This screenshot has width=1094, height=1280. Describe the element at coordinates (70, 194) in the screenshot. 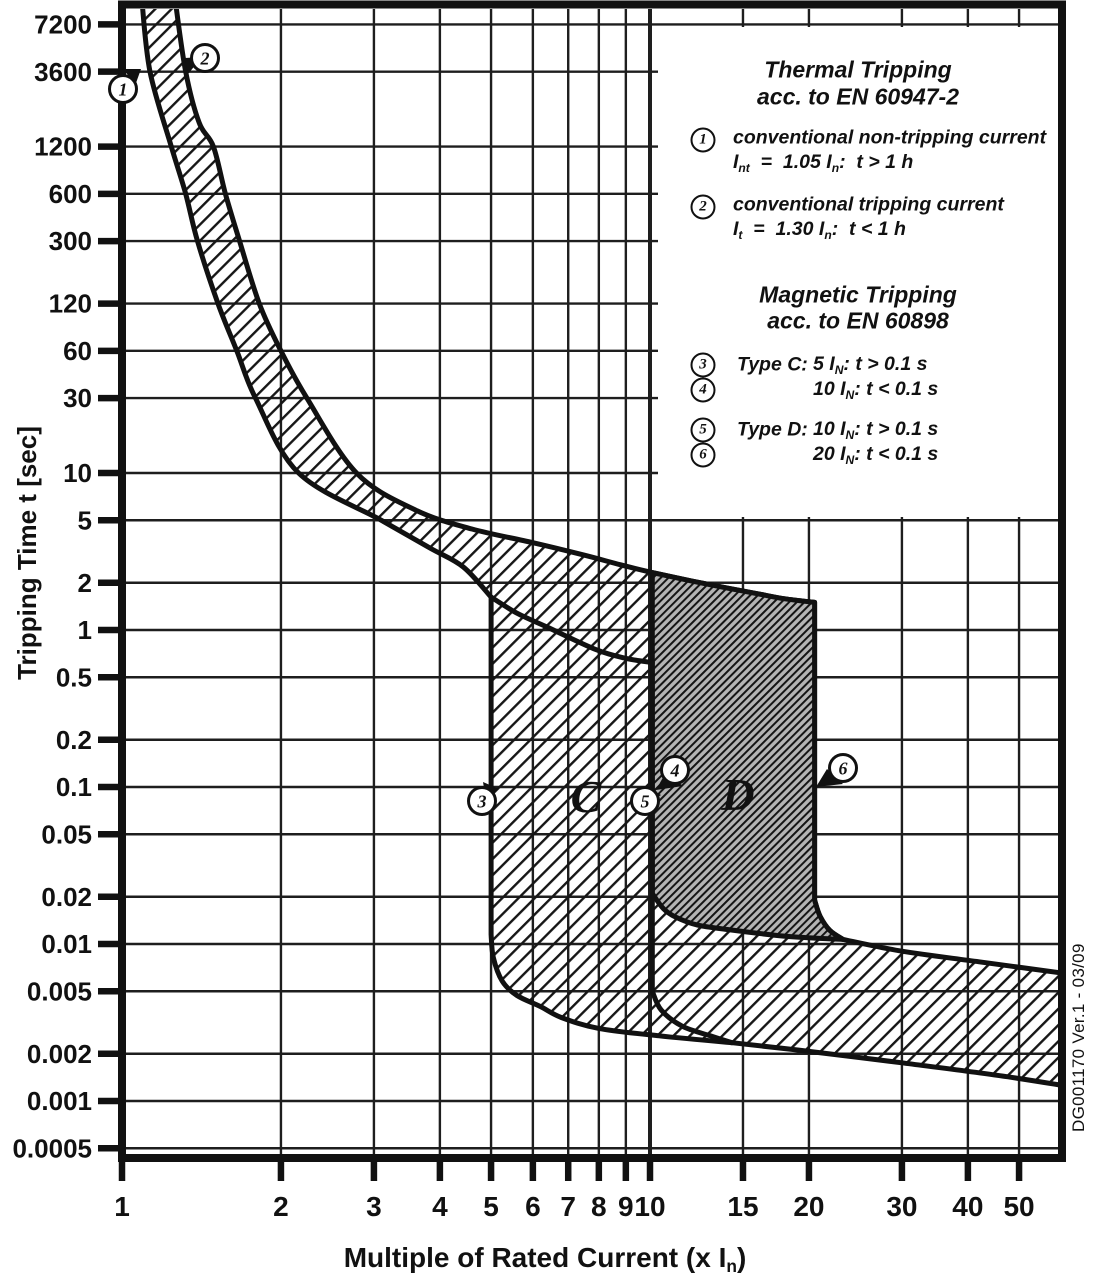

I see `y-tick-label-600: 600` at that location.